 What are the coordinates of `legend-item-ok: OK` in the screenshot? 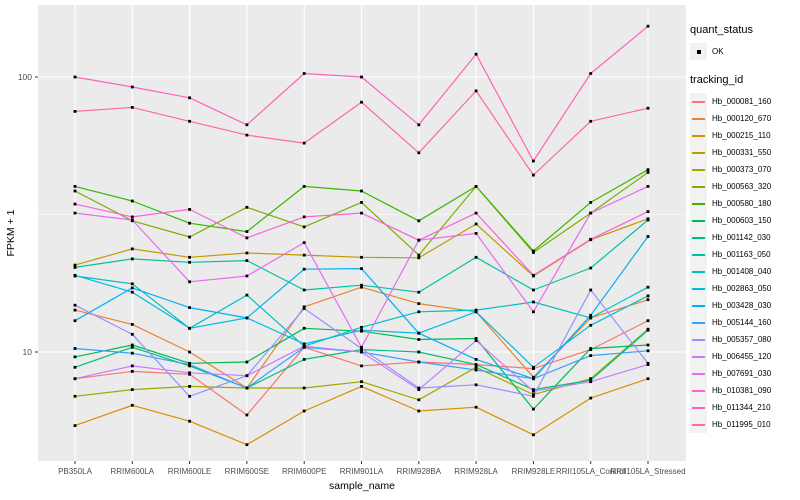 It's located at (745, 51).